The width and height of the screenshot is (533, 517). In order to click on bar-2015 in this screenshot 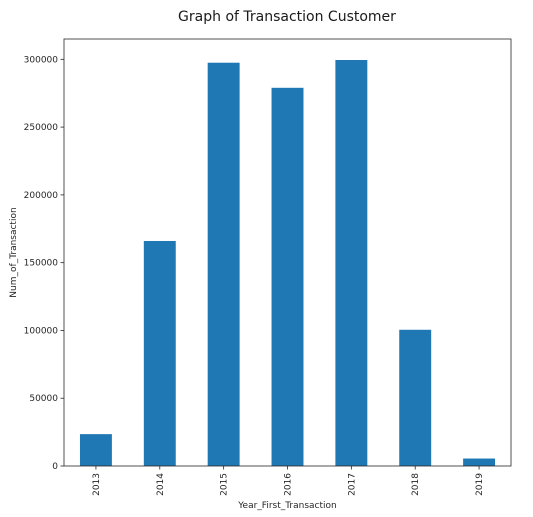, I will do `click(223, 264)`.